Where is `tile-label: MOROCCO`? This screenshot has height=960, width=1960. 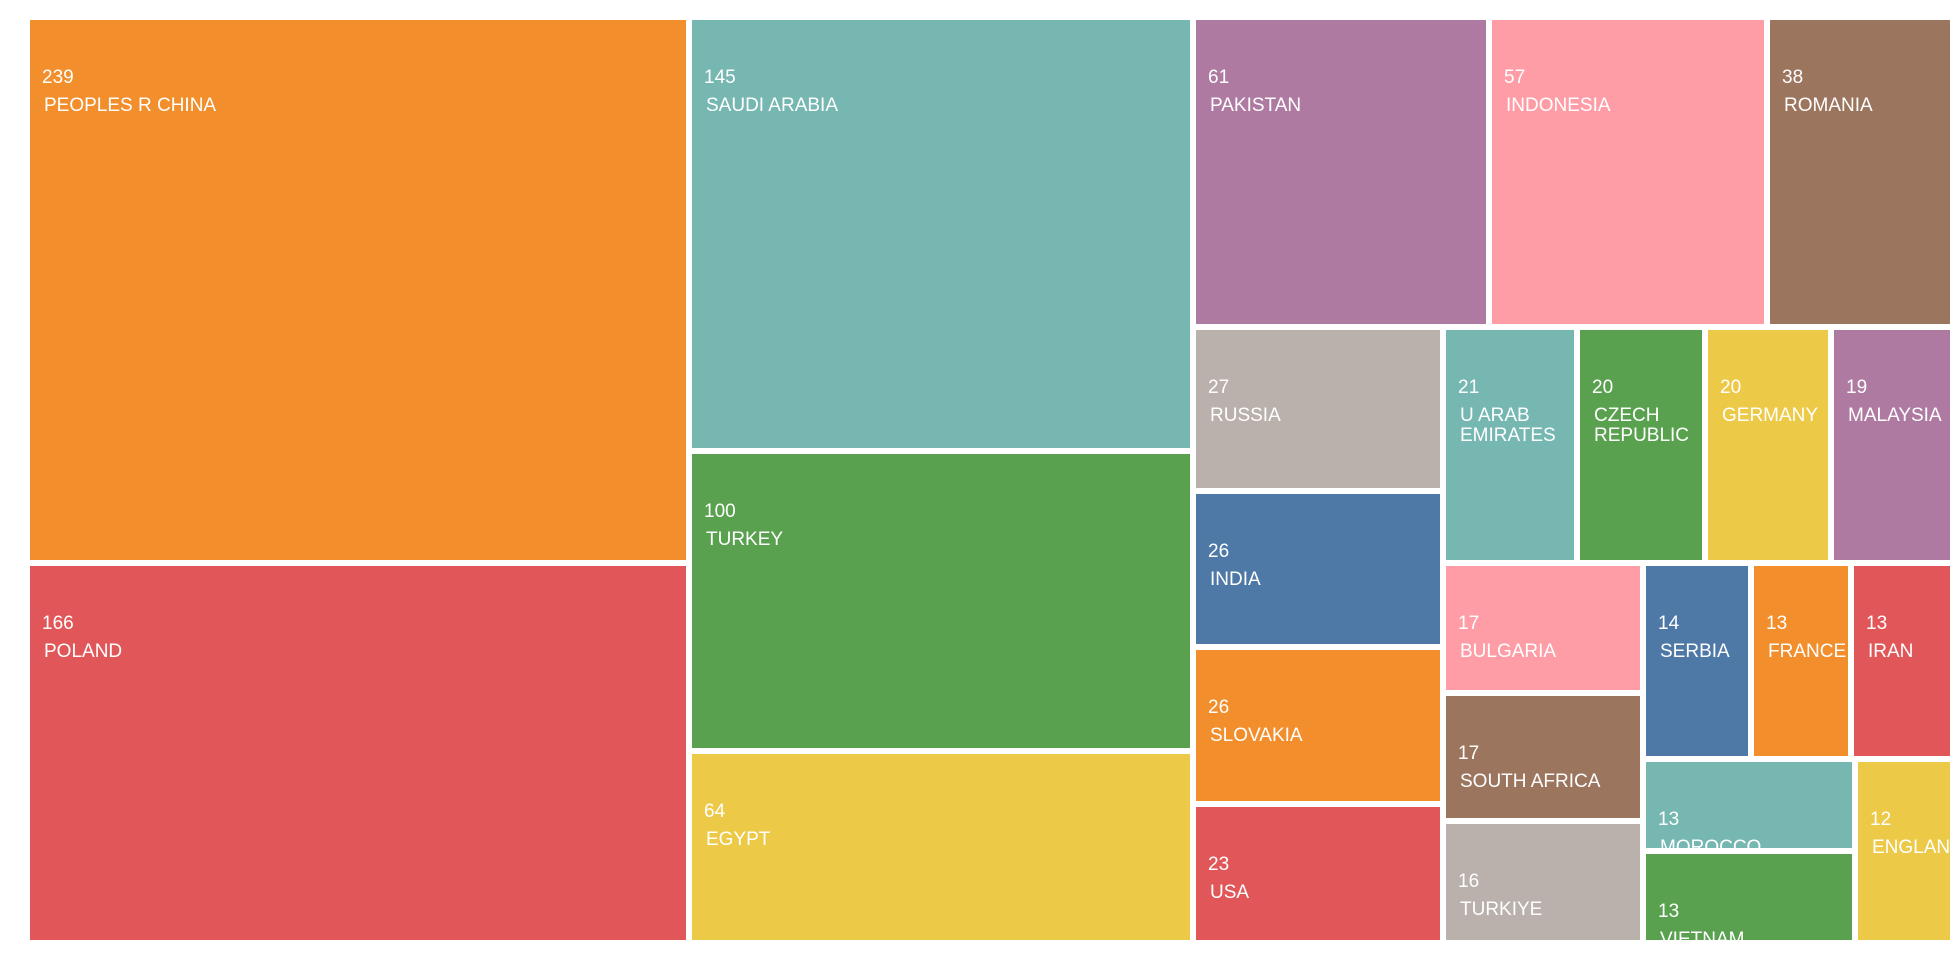 tile-label: MOROCCO is located at coordinates (1711, 843).